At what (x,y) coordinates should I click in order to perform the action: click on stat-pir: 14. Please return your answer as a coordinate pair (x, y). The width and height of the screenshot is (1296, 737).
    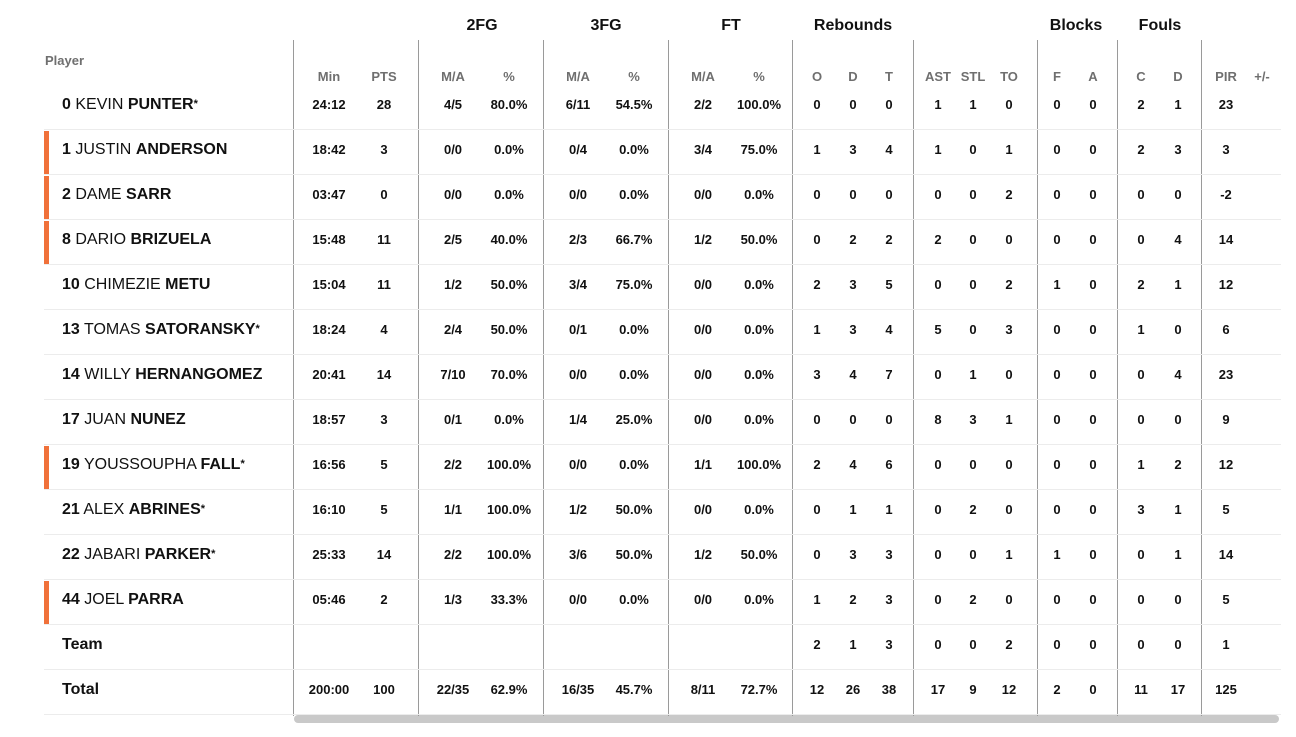
    Looking at the image, I should click on (1226, 239).